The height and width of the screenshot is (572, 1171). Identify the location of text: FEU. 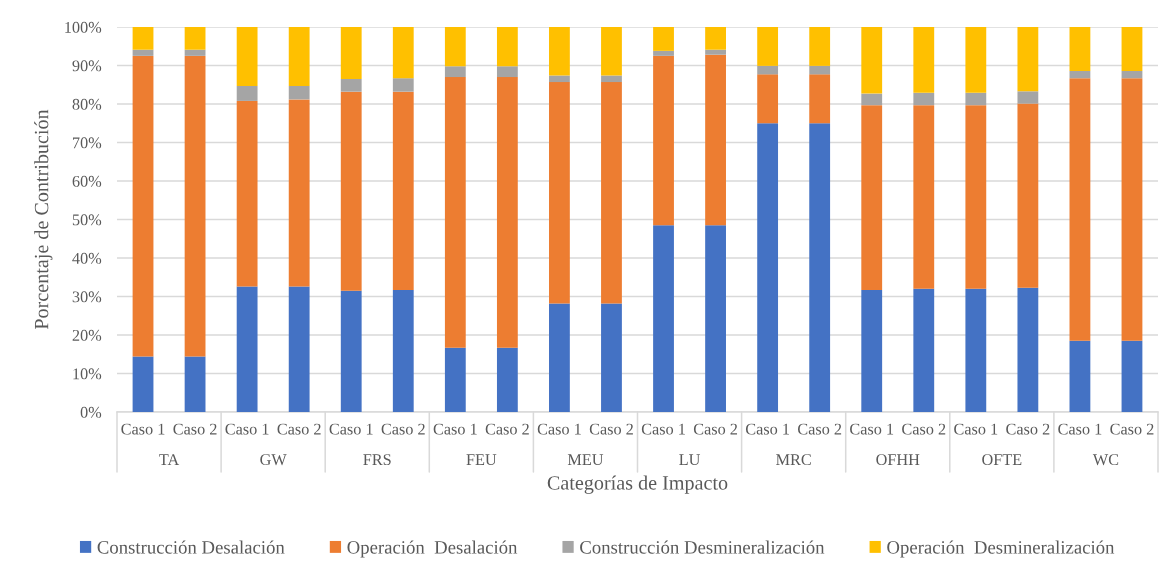
(481, 460).